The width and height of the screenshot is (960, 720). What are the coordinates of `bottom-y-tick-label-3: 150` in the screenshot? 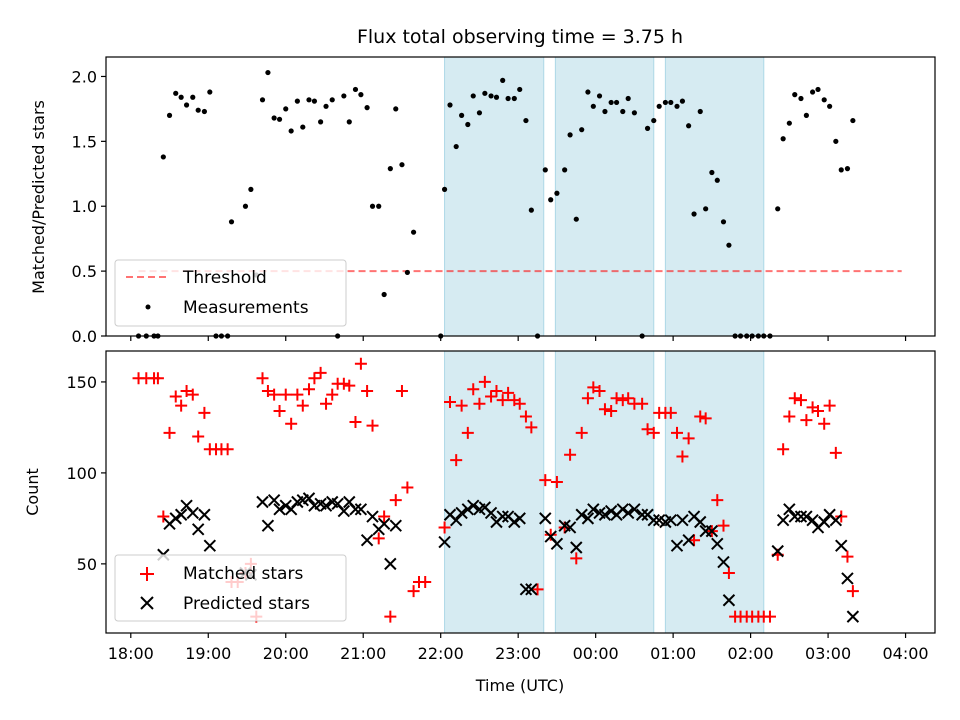 It's located at (81, 382).